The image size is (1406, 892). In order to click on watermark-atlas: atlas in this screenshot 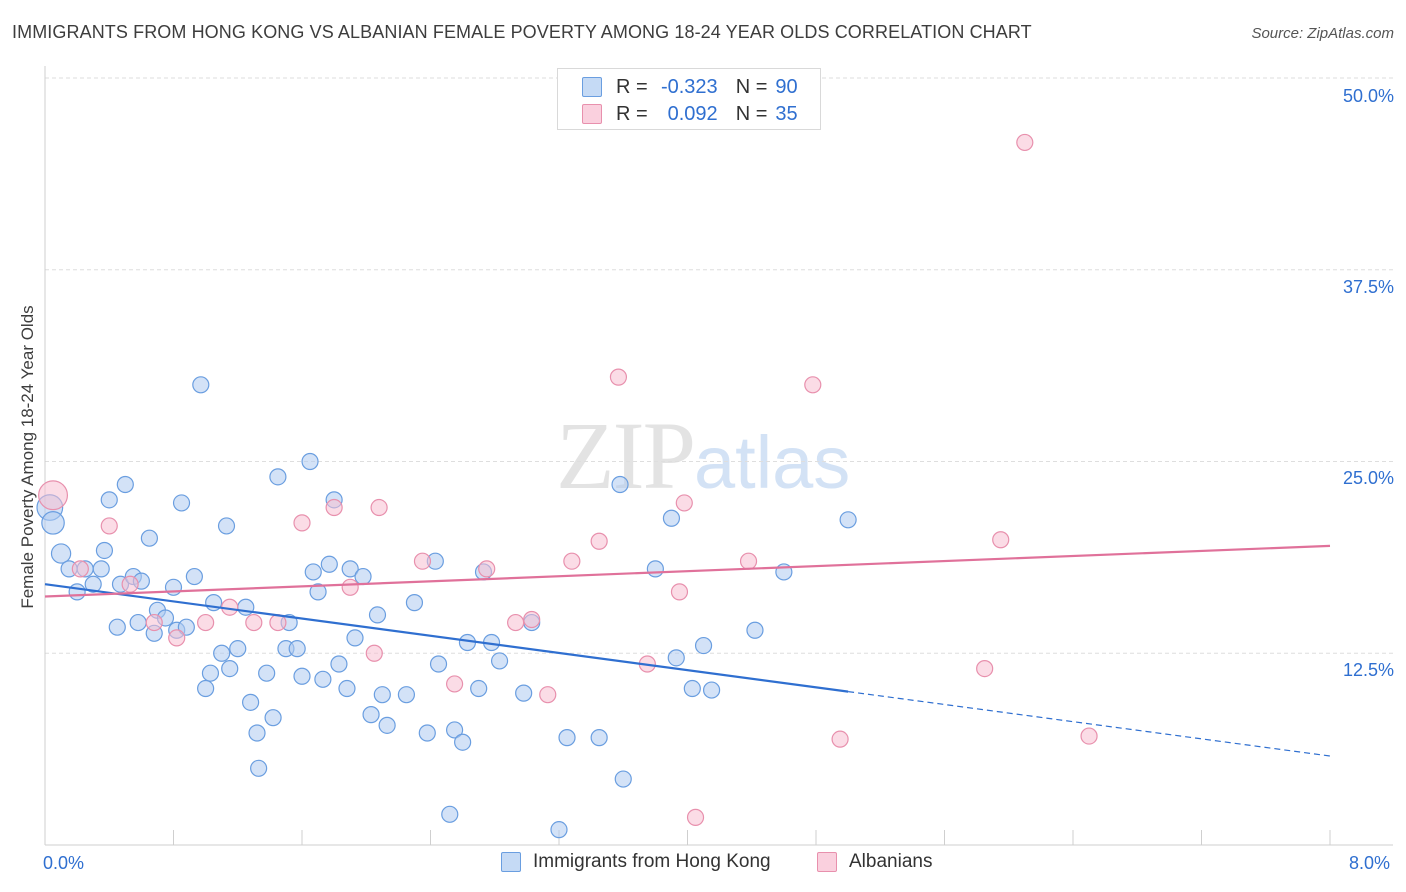, I will do `click(772, 462)`.